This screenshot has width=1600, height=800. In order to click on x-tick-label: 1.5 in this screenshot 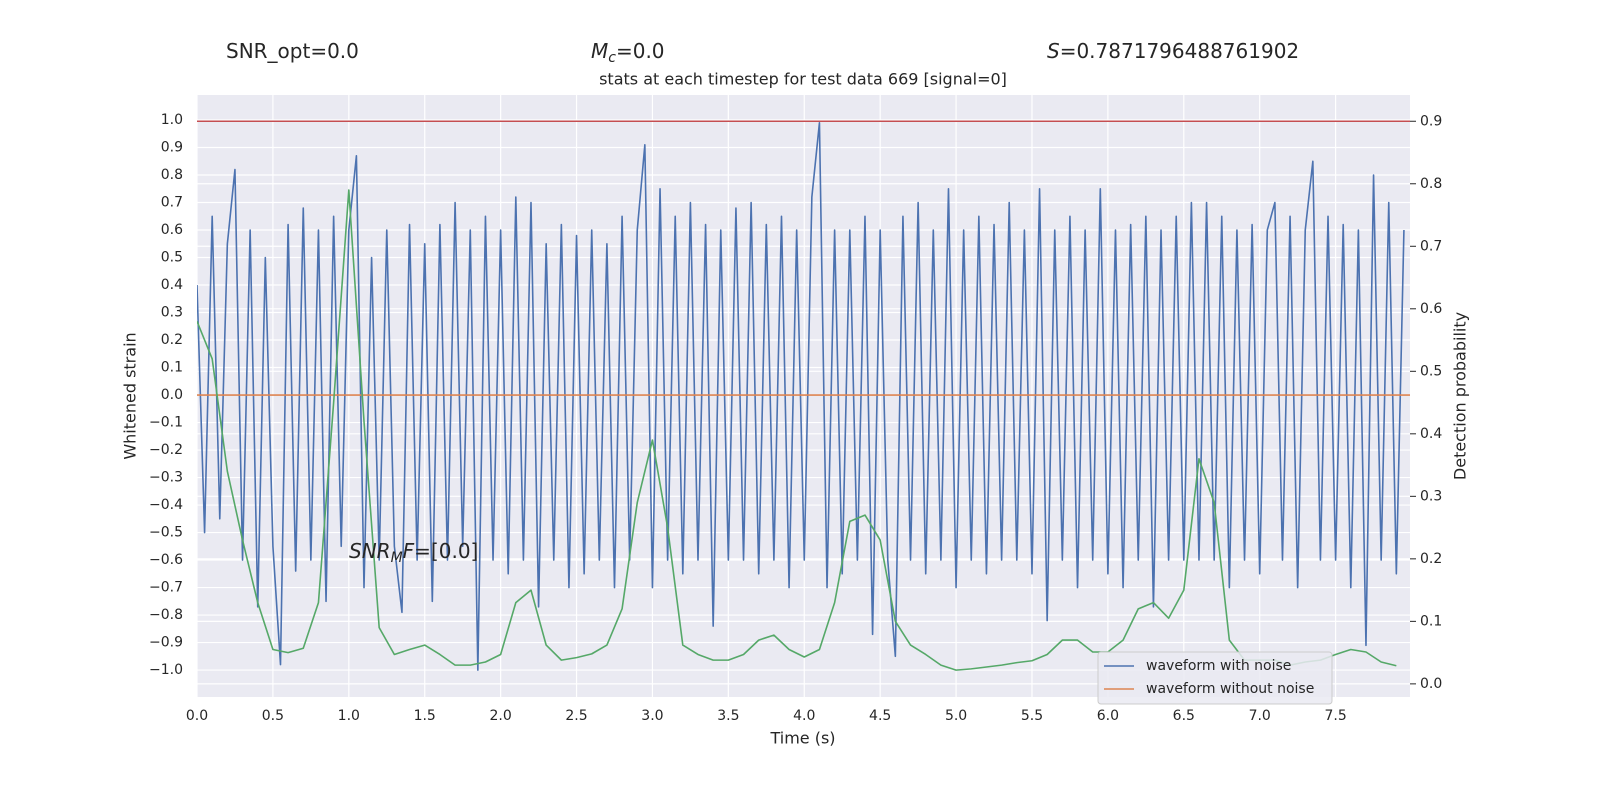, I will do `click(425, 716)`.